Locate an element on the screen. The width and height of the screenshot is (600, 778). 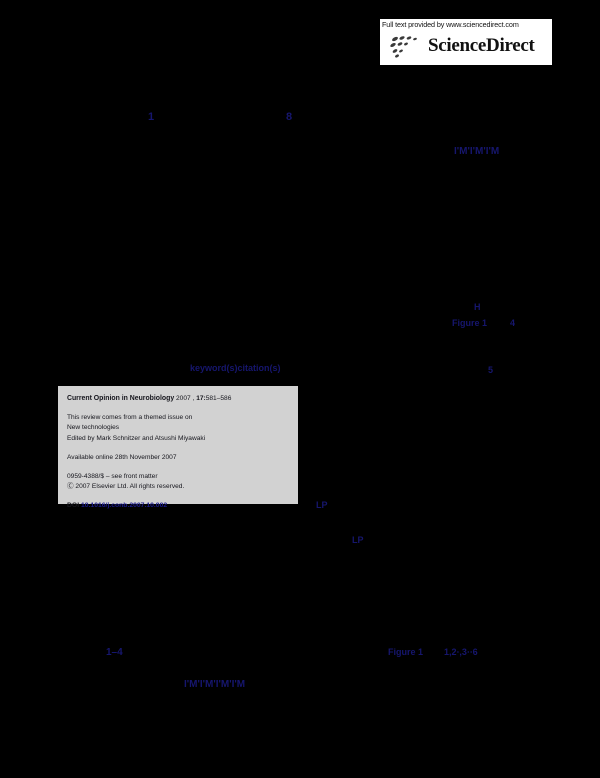
blue-text-cite-9: 1,2⋅,3⋅⋅6 is located at coordinates (461, 652).